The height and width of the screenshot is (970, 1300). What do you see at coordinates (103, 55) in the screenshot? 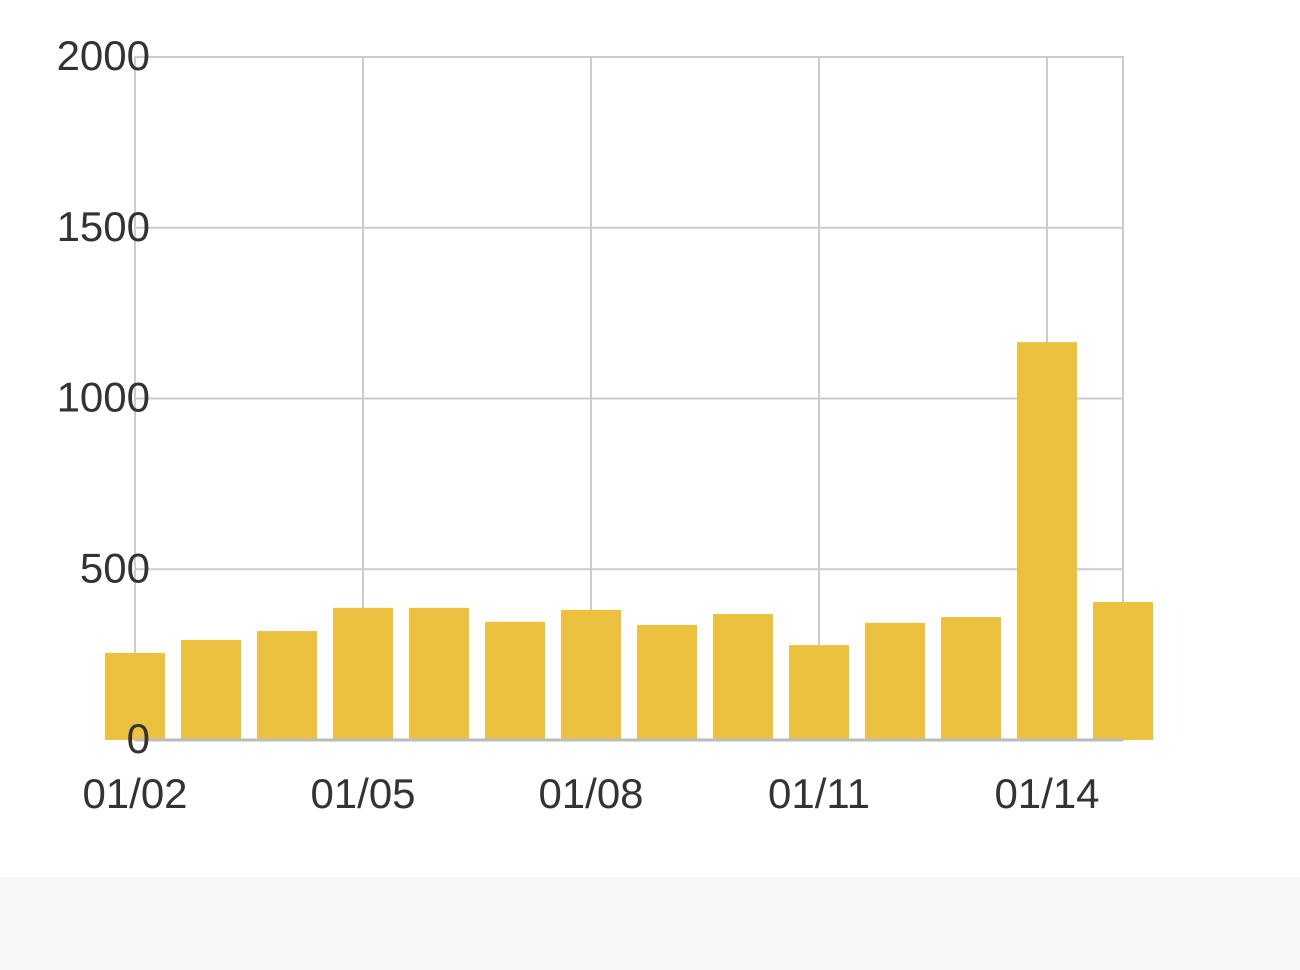
I see `y-tick-label: 2000` at bounding box center [103, 55].